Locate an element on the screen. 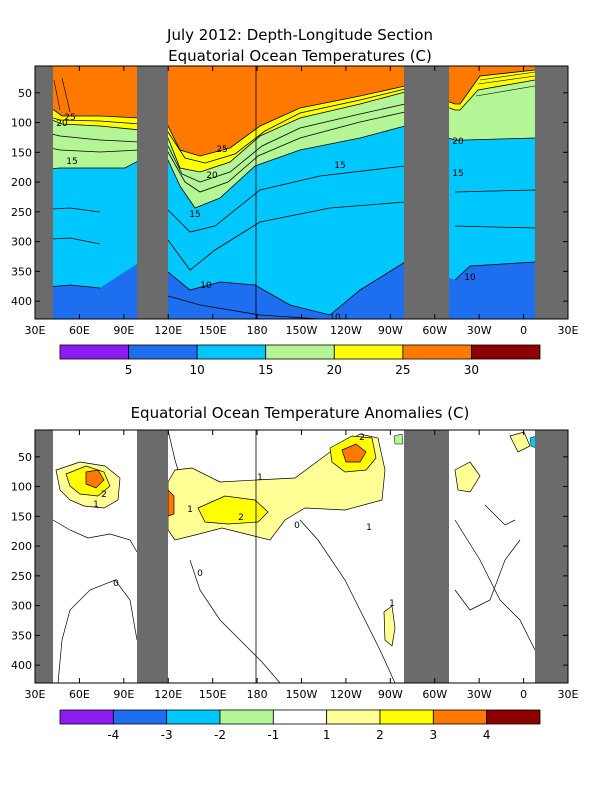 This screenshot has width=600, height=800. colorbar-tick-label: 25 is located at coordinates (402, 370).